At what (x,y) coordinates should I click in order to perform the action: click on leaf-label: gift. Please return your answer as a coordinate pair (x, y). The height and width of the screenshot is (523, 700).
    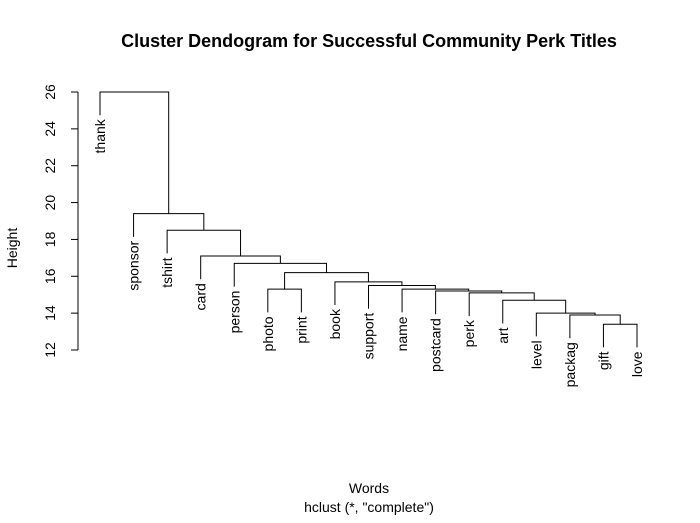
    Looking at the image, I should click on (603, 360).